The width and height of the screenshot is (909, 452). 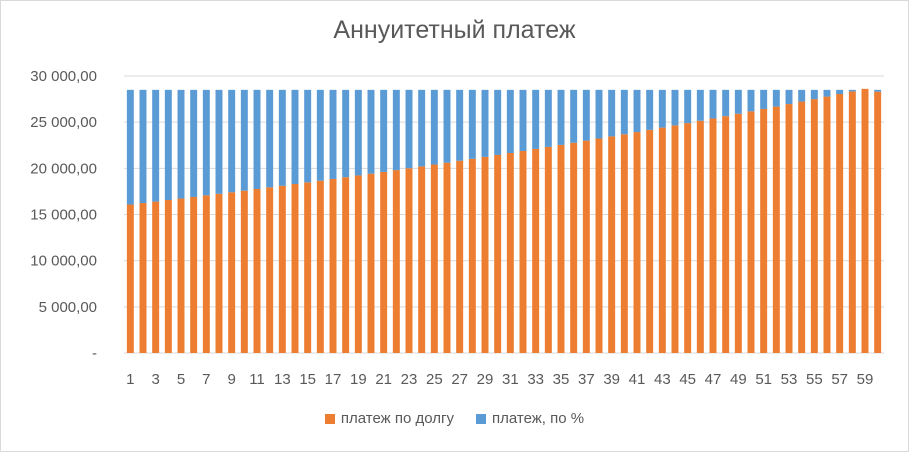 What do you see at coordinates (611, 379) in the screenshot?
I see `x-tick-label: 39` at bounding box center [611, 379].